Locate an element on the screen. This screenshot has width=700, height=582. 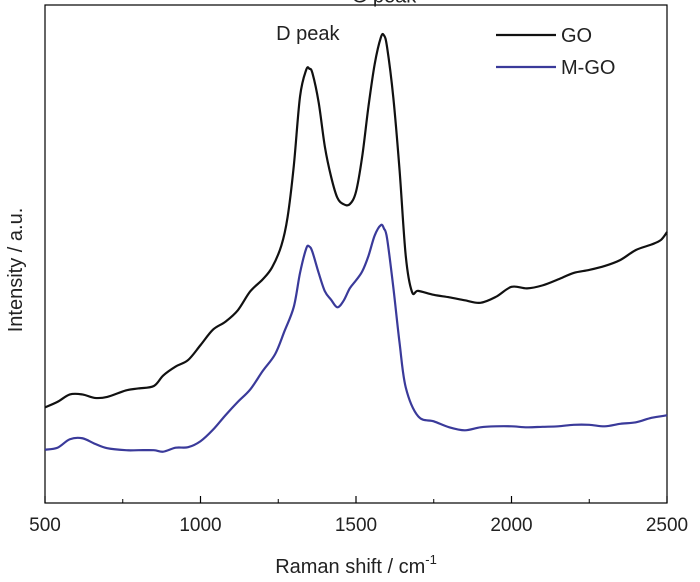
x-axis-ticks: 500 1000 1500 2000 2500 is located at coordinates (358, 516).